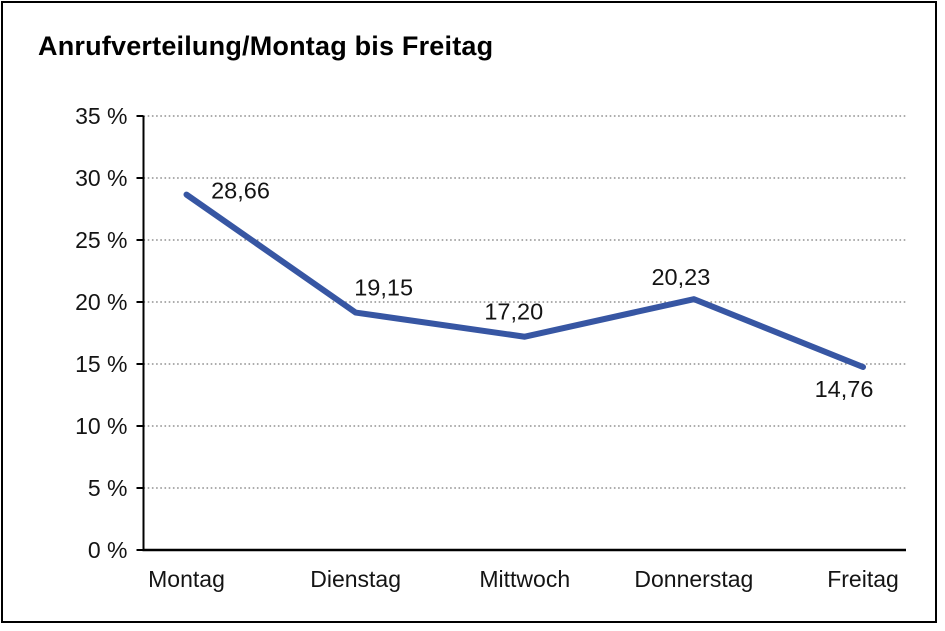  What do you see at coordinates (101, 302) in the screenshot?
I see `y-axis-tick-label: 20 %` at bounding box center [101, 302].